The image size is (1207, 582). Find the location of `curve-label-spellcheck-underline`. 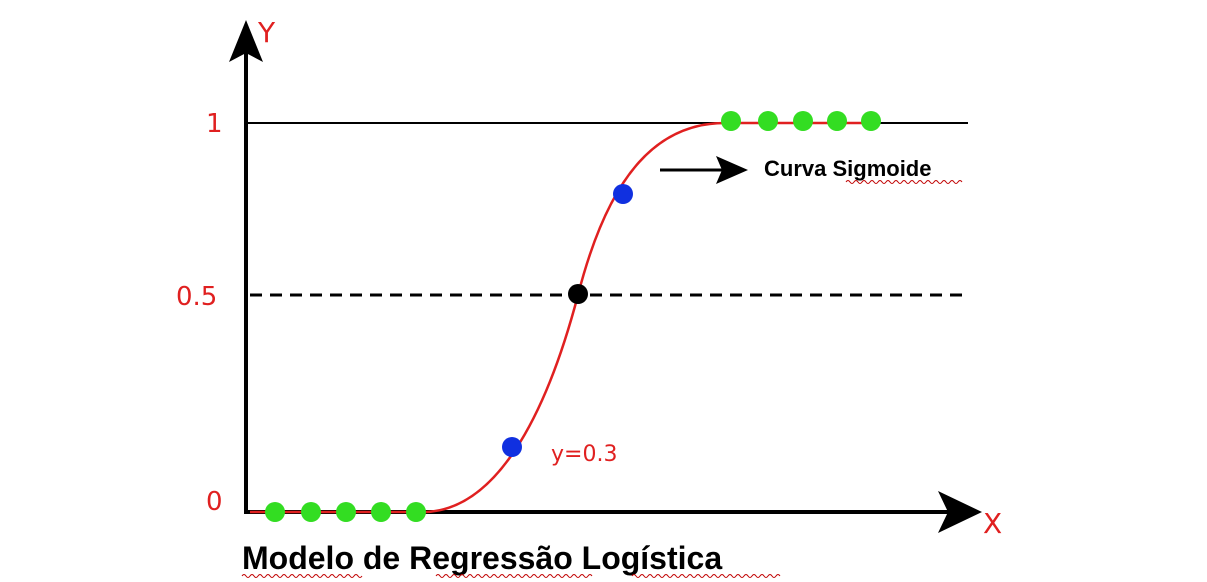

curve-label-spellcheck-underline is located at coordinates (904, 182).